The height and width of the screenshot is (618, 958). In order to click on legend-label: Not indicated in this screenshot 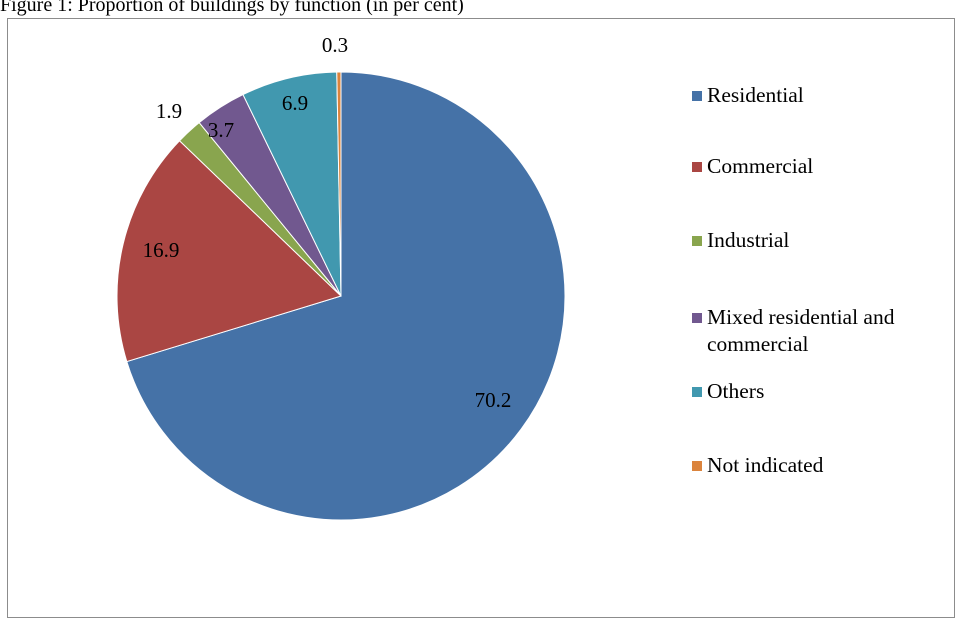, I will do `click(765, 465)`.